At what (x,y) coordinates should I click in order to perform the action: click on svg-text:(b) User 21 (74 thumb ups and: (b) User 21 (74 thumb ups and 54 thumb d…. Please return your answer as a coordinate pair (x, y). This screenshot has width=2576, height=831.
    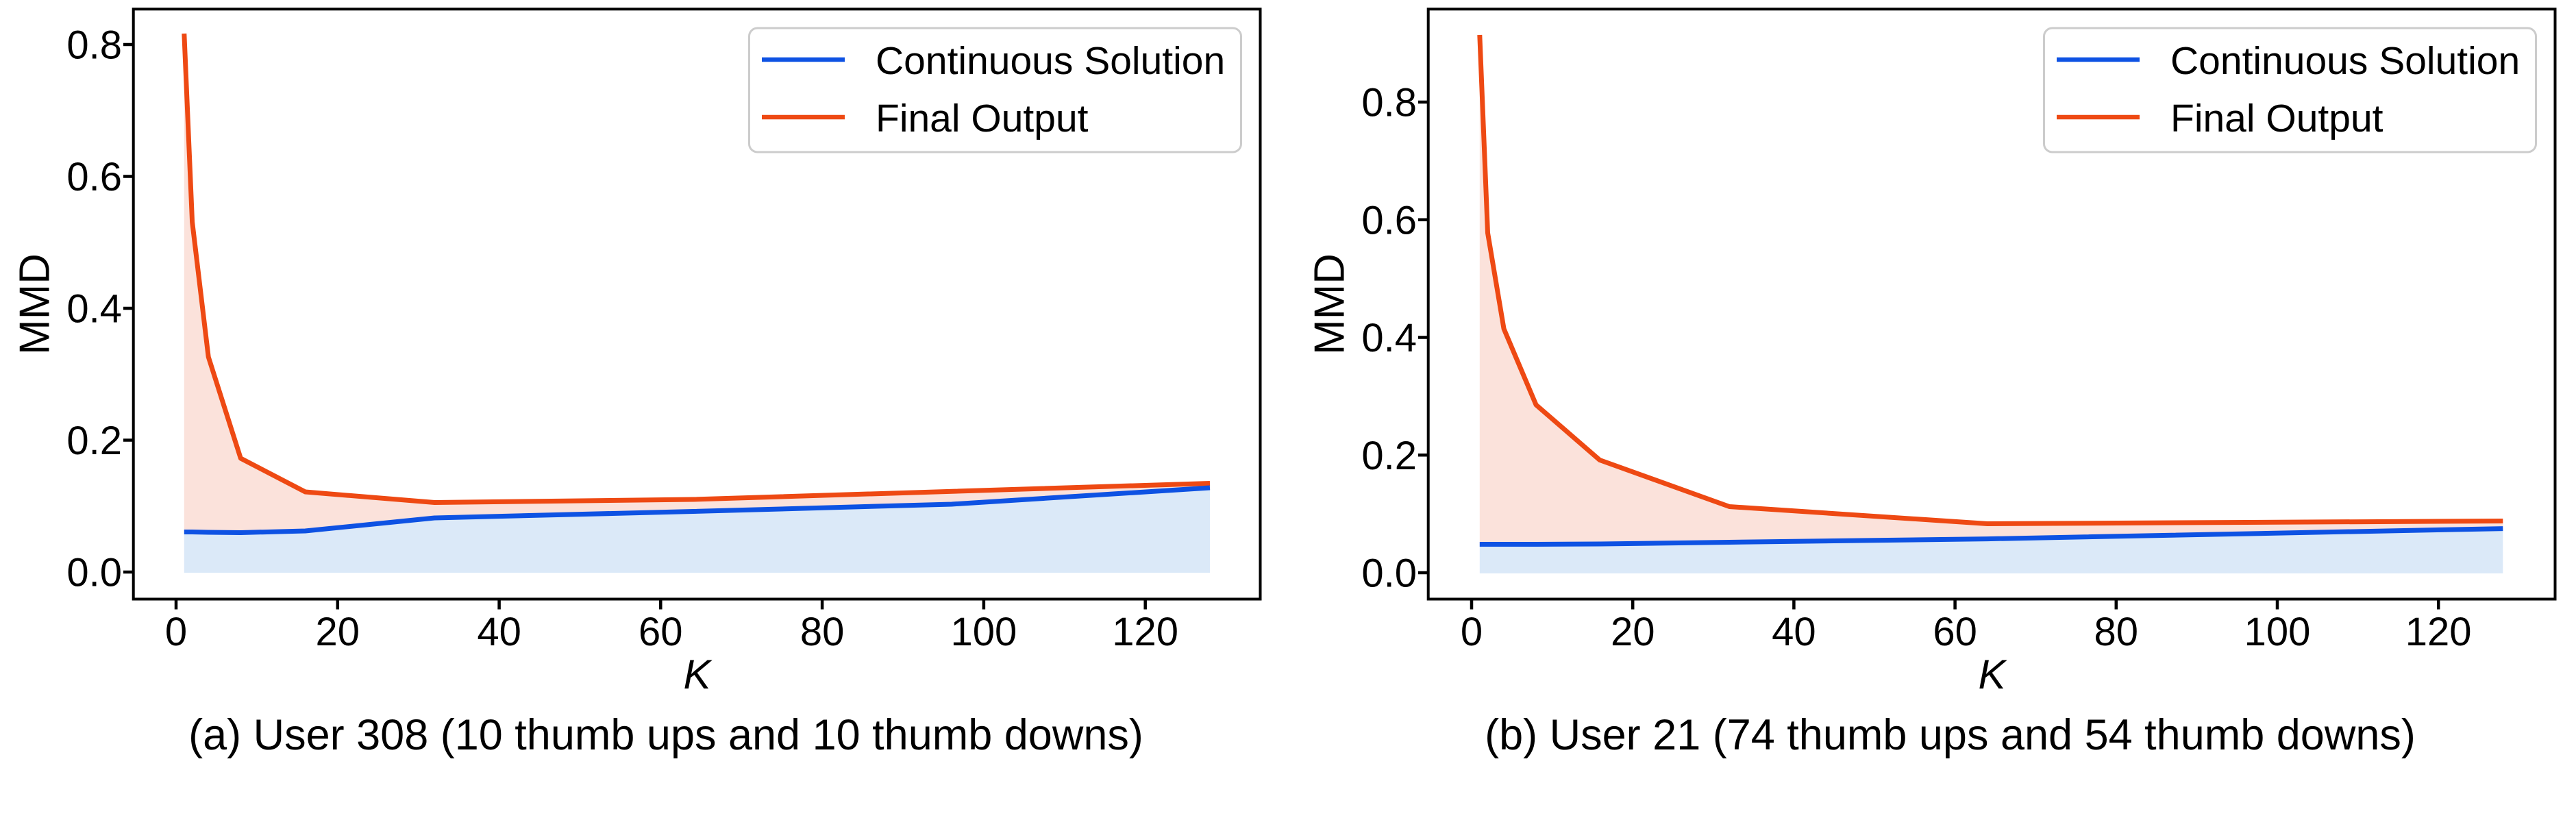
    Looking at the image, I should click on (1950, 735).